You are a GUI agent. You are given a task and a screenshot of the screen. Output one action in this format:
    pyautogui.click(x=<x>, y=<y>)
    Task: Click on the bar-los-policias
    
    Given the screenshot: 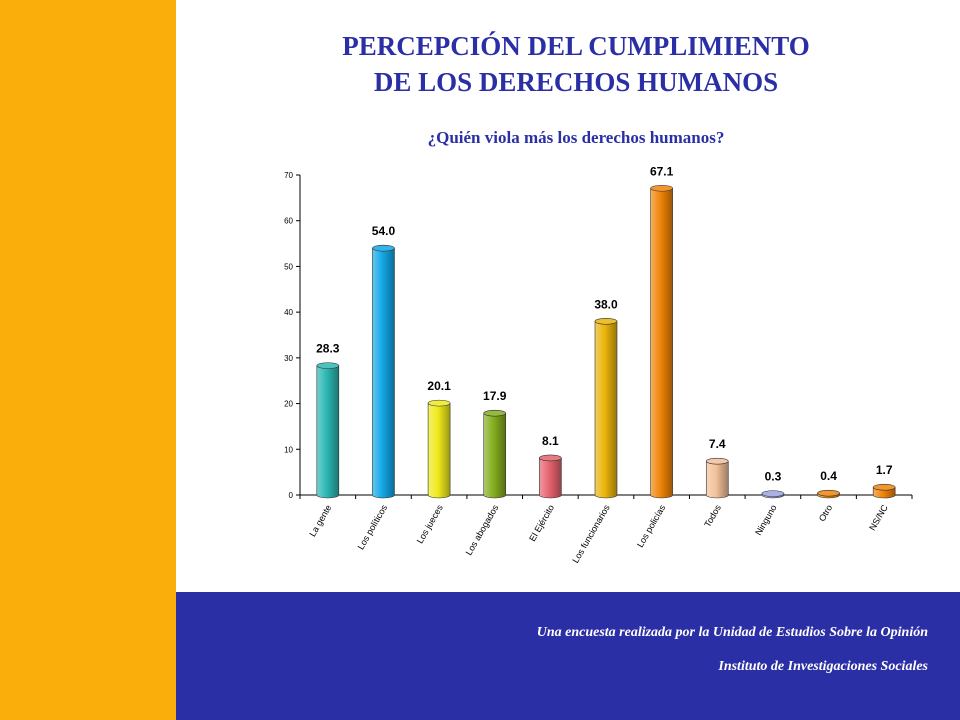 What is the action you would take?
    pyautogui.click(x=661, y=341)
    